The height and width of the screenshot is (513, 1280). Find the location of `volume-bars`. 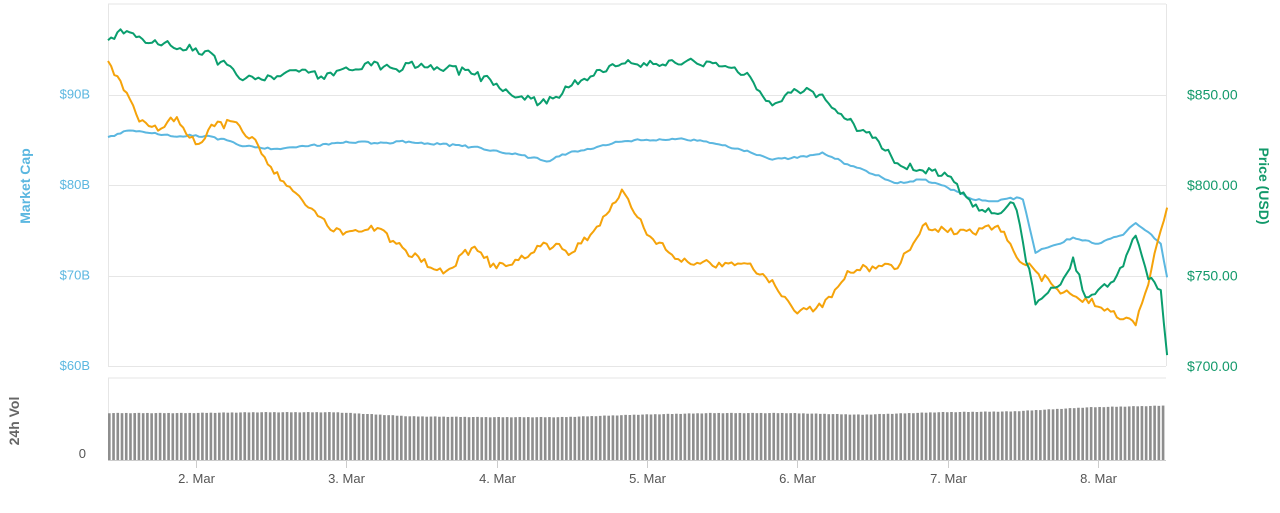

volume-bars is located at coordinates (636, 432).